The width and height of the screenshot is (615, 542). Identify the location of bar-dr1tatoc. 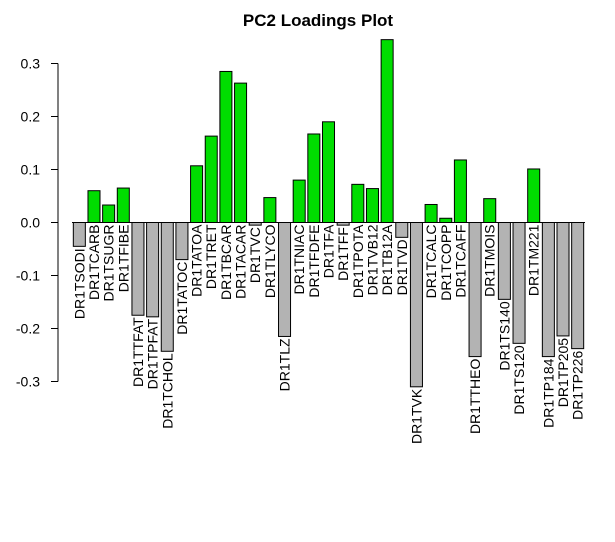
(182, 241).